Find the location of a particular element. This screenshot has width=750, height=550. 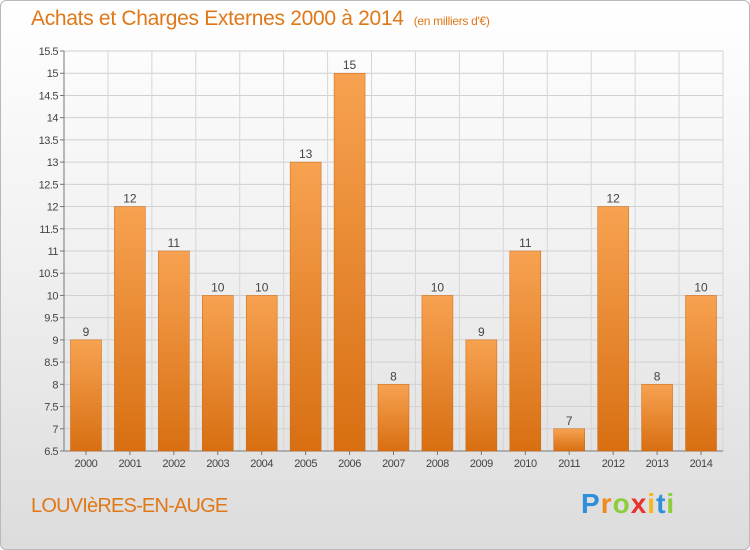

x-tick-label-2009: 2009 is located at coordinates (481, 464).